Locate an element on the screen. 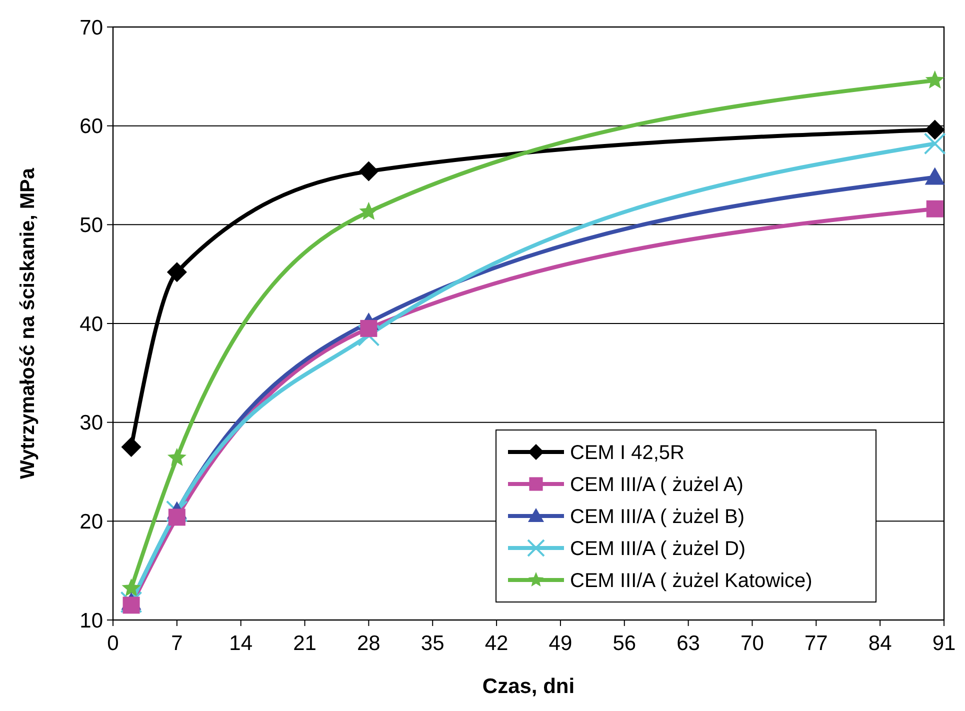 The width and height of the screenshot is (965, 711). y-tick-label: 40 is located at coordinates (91, 324).